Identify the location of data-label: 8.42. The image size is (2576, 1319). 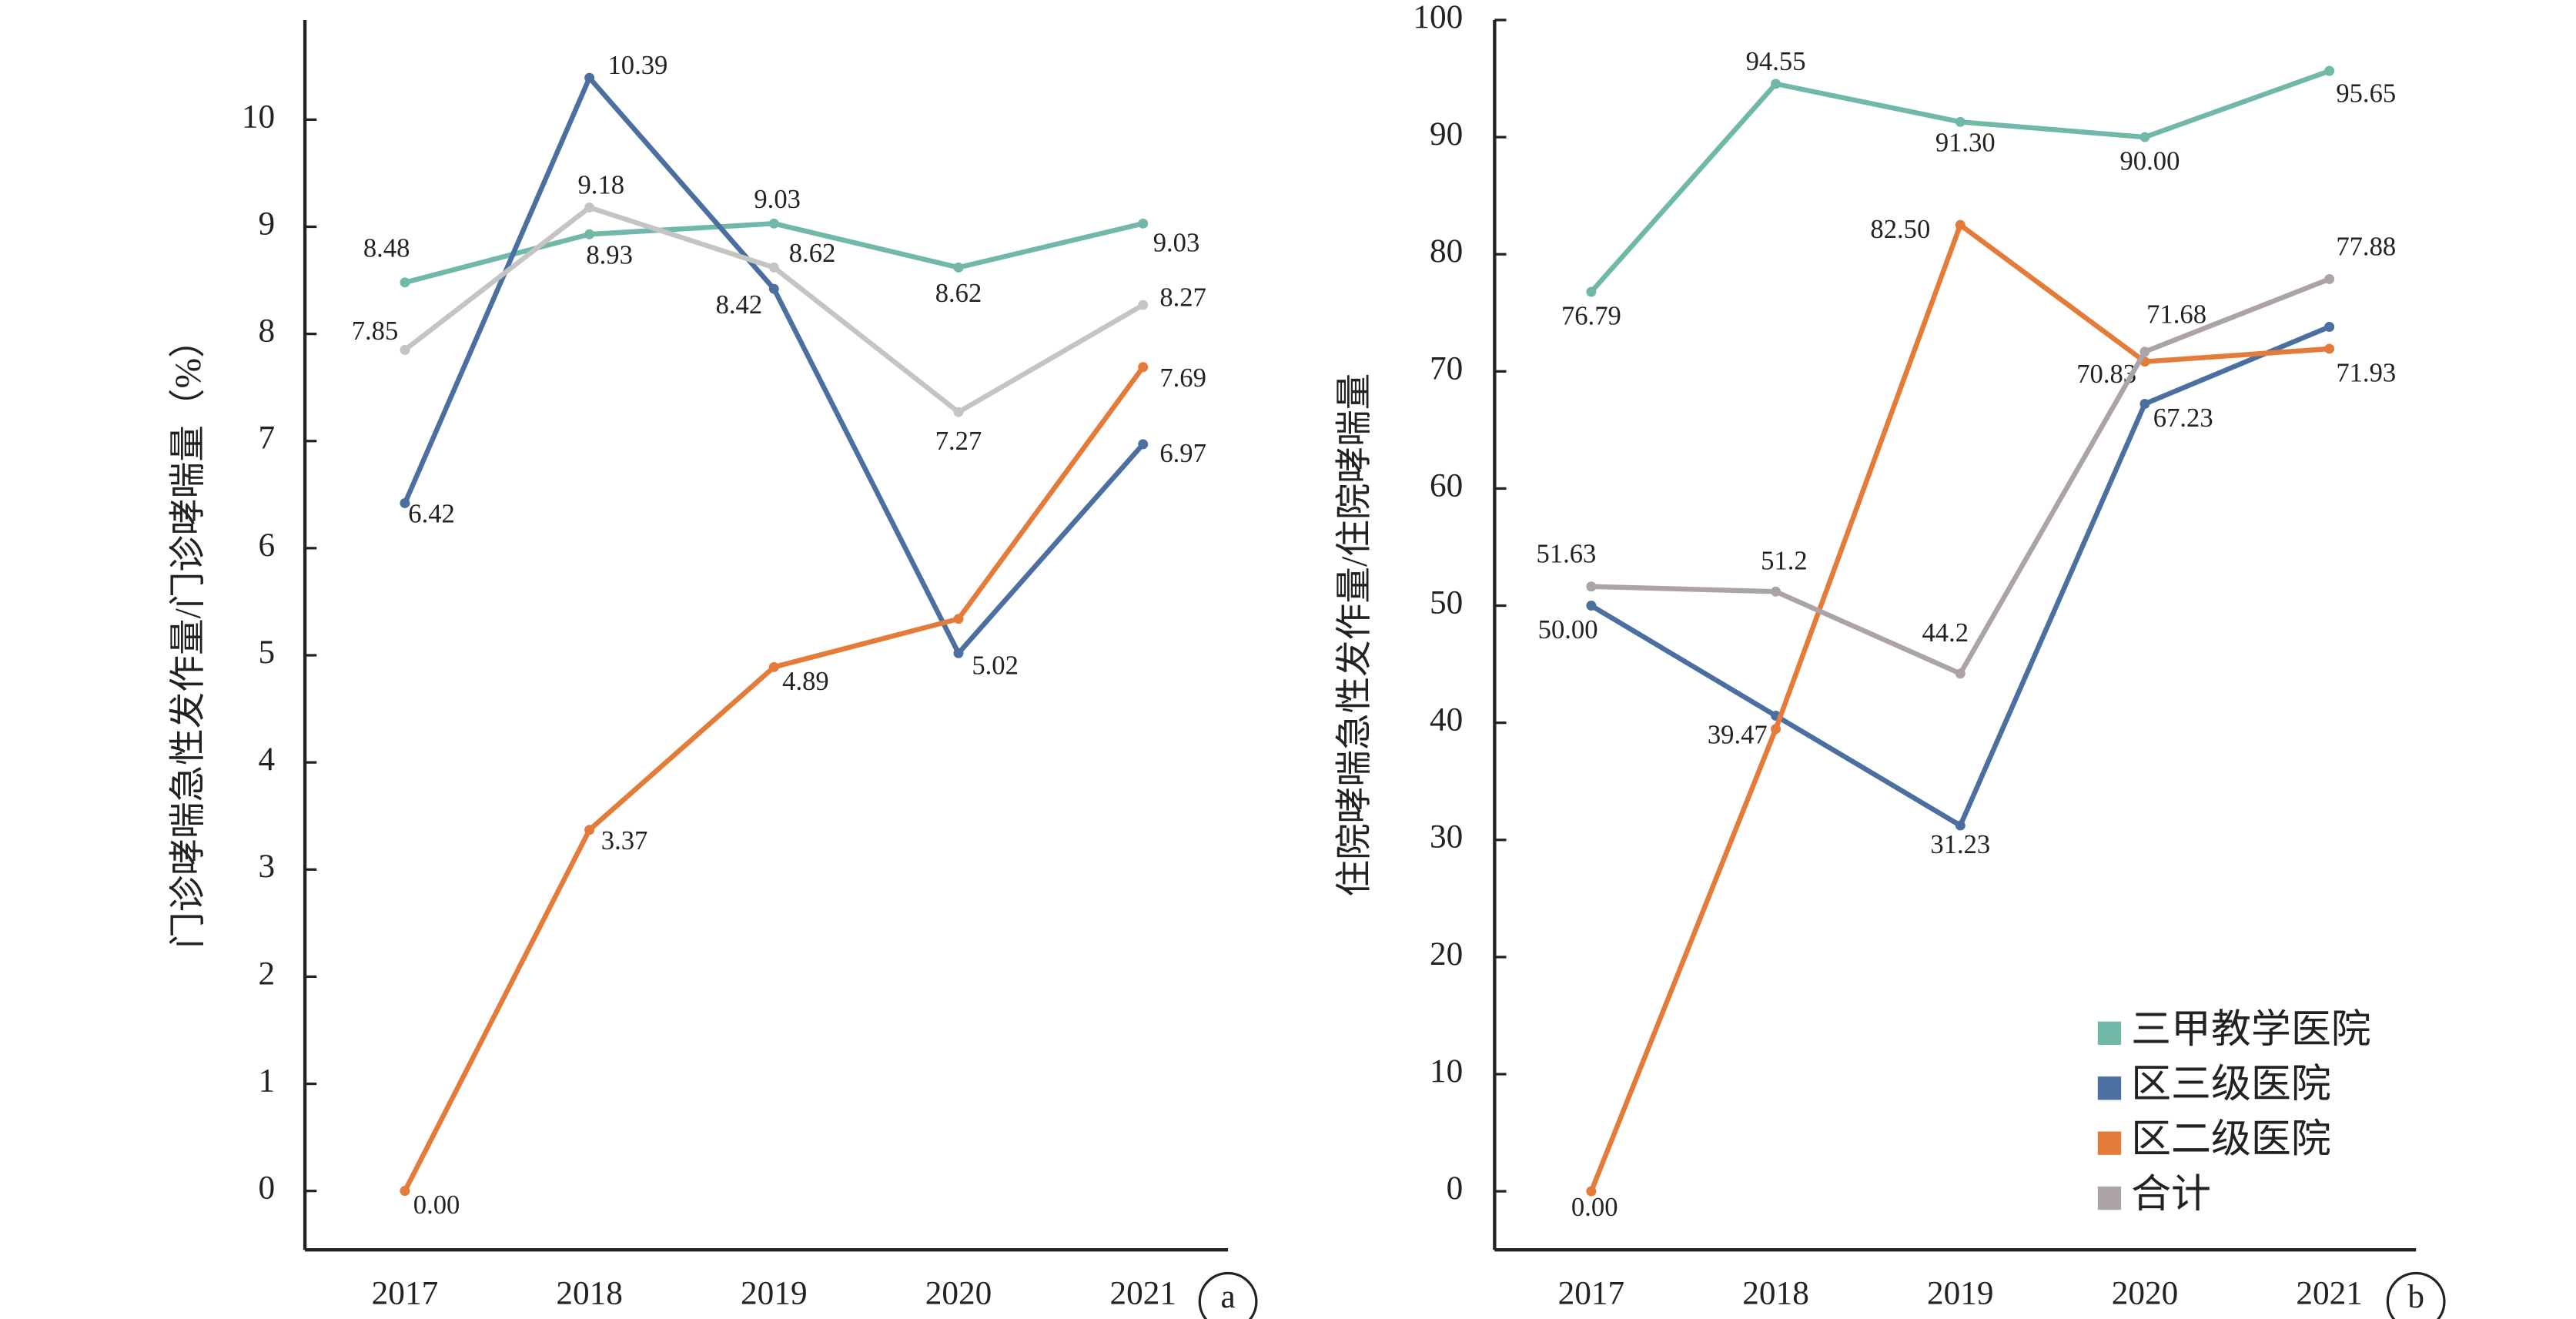
(740, 305).